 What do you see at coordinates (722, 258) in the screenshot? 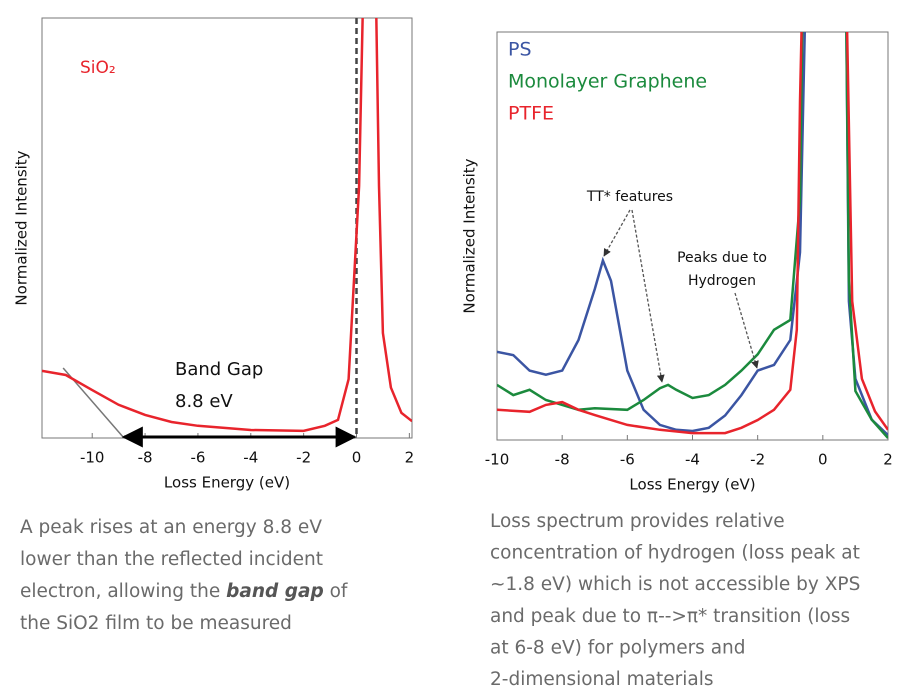
I see `annotation: Peaks due to` at bounding box center [722, 258].